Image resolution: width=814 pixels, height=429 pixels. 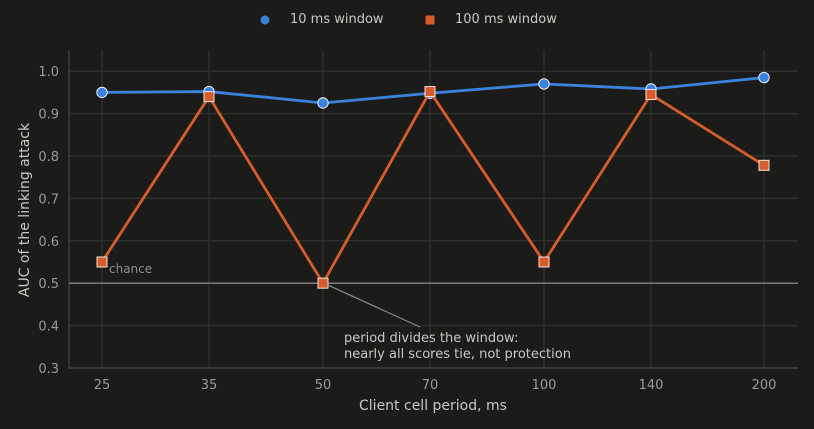 I want to click on y-tick-label-2: 0.5, so click(x=48, y=284).